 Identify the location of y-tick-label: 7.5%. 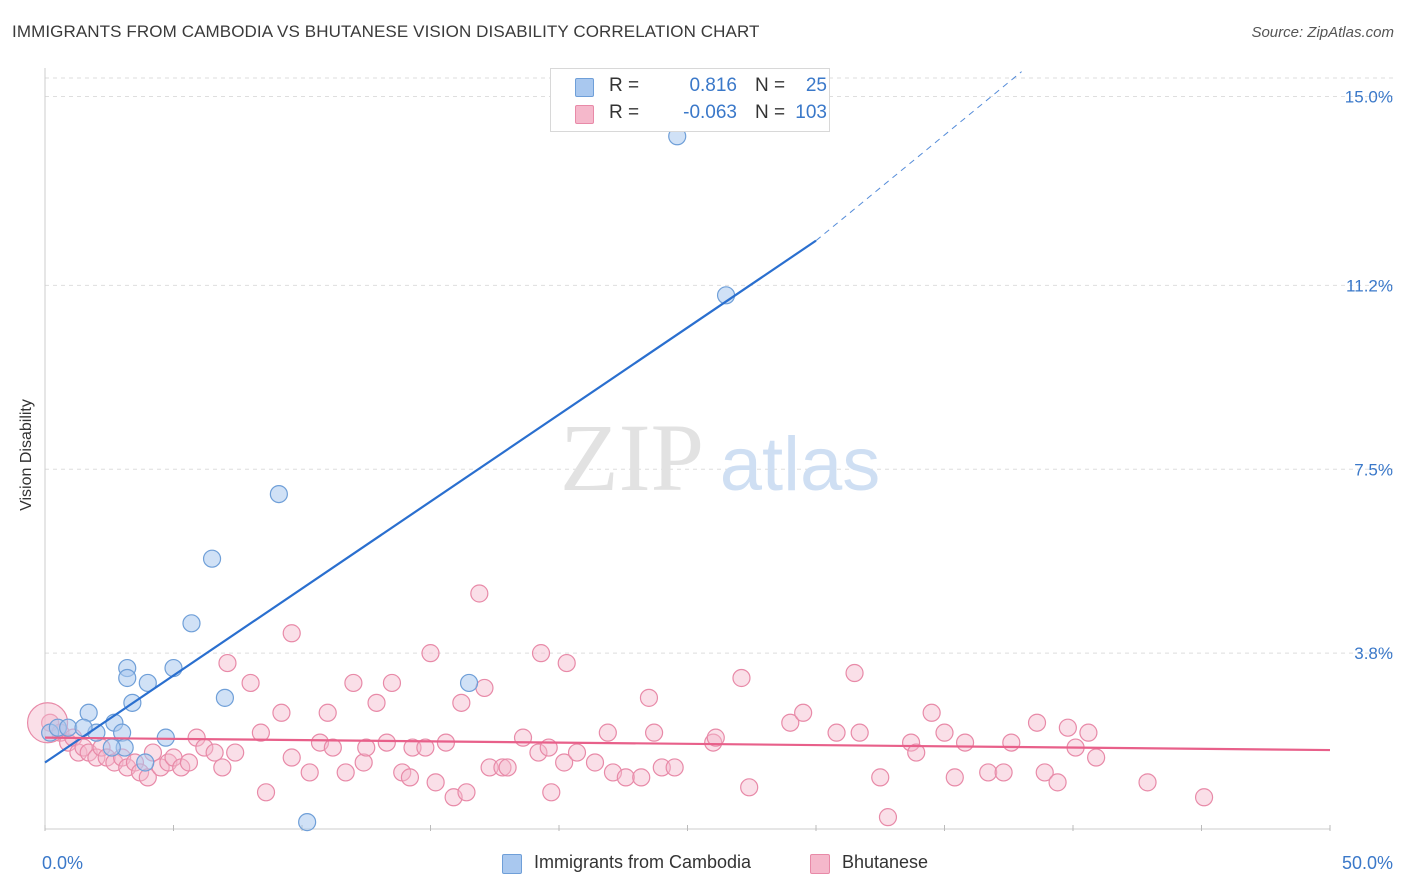
(1373, 469).